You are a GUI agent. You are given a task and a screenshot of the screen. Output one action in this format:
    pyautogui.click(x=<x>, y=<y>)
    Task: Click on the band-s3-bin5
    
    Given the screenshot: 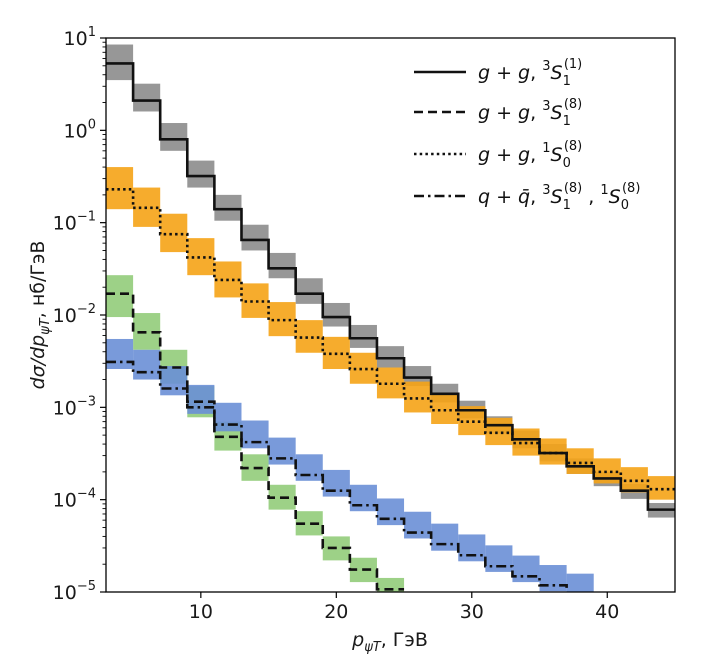 What is the action you would take?
    pyautogui.click(x=255, y=434)
    